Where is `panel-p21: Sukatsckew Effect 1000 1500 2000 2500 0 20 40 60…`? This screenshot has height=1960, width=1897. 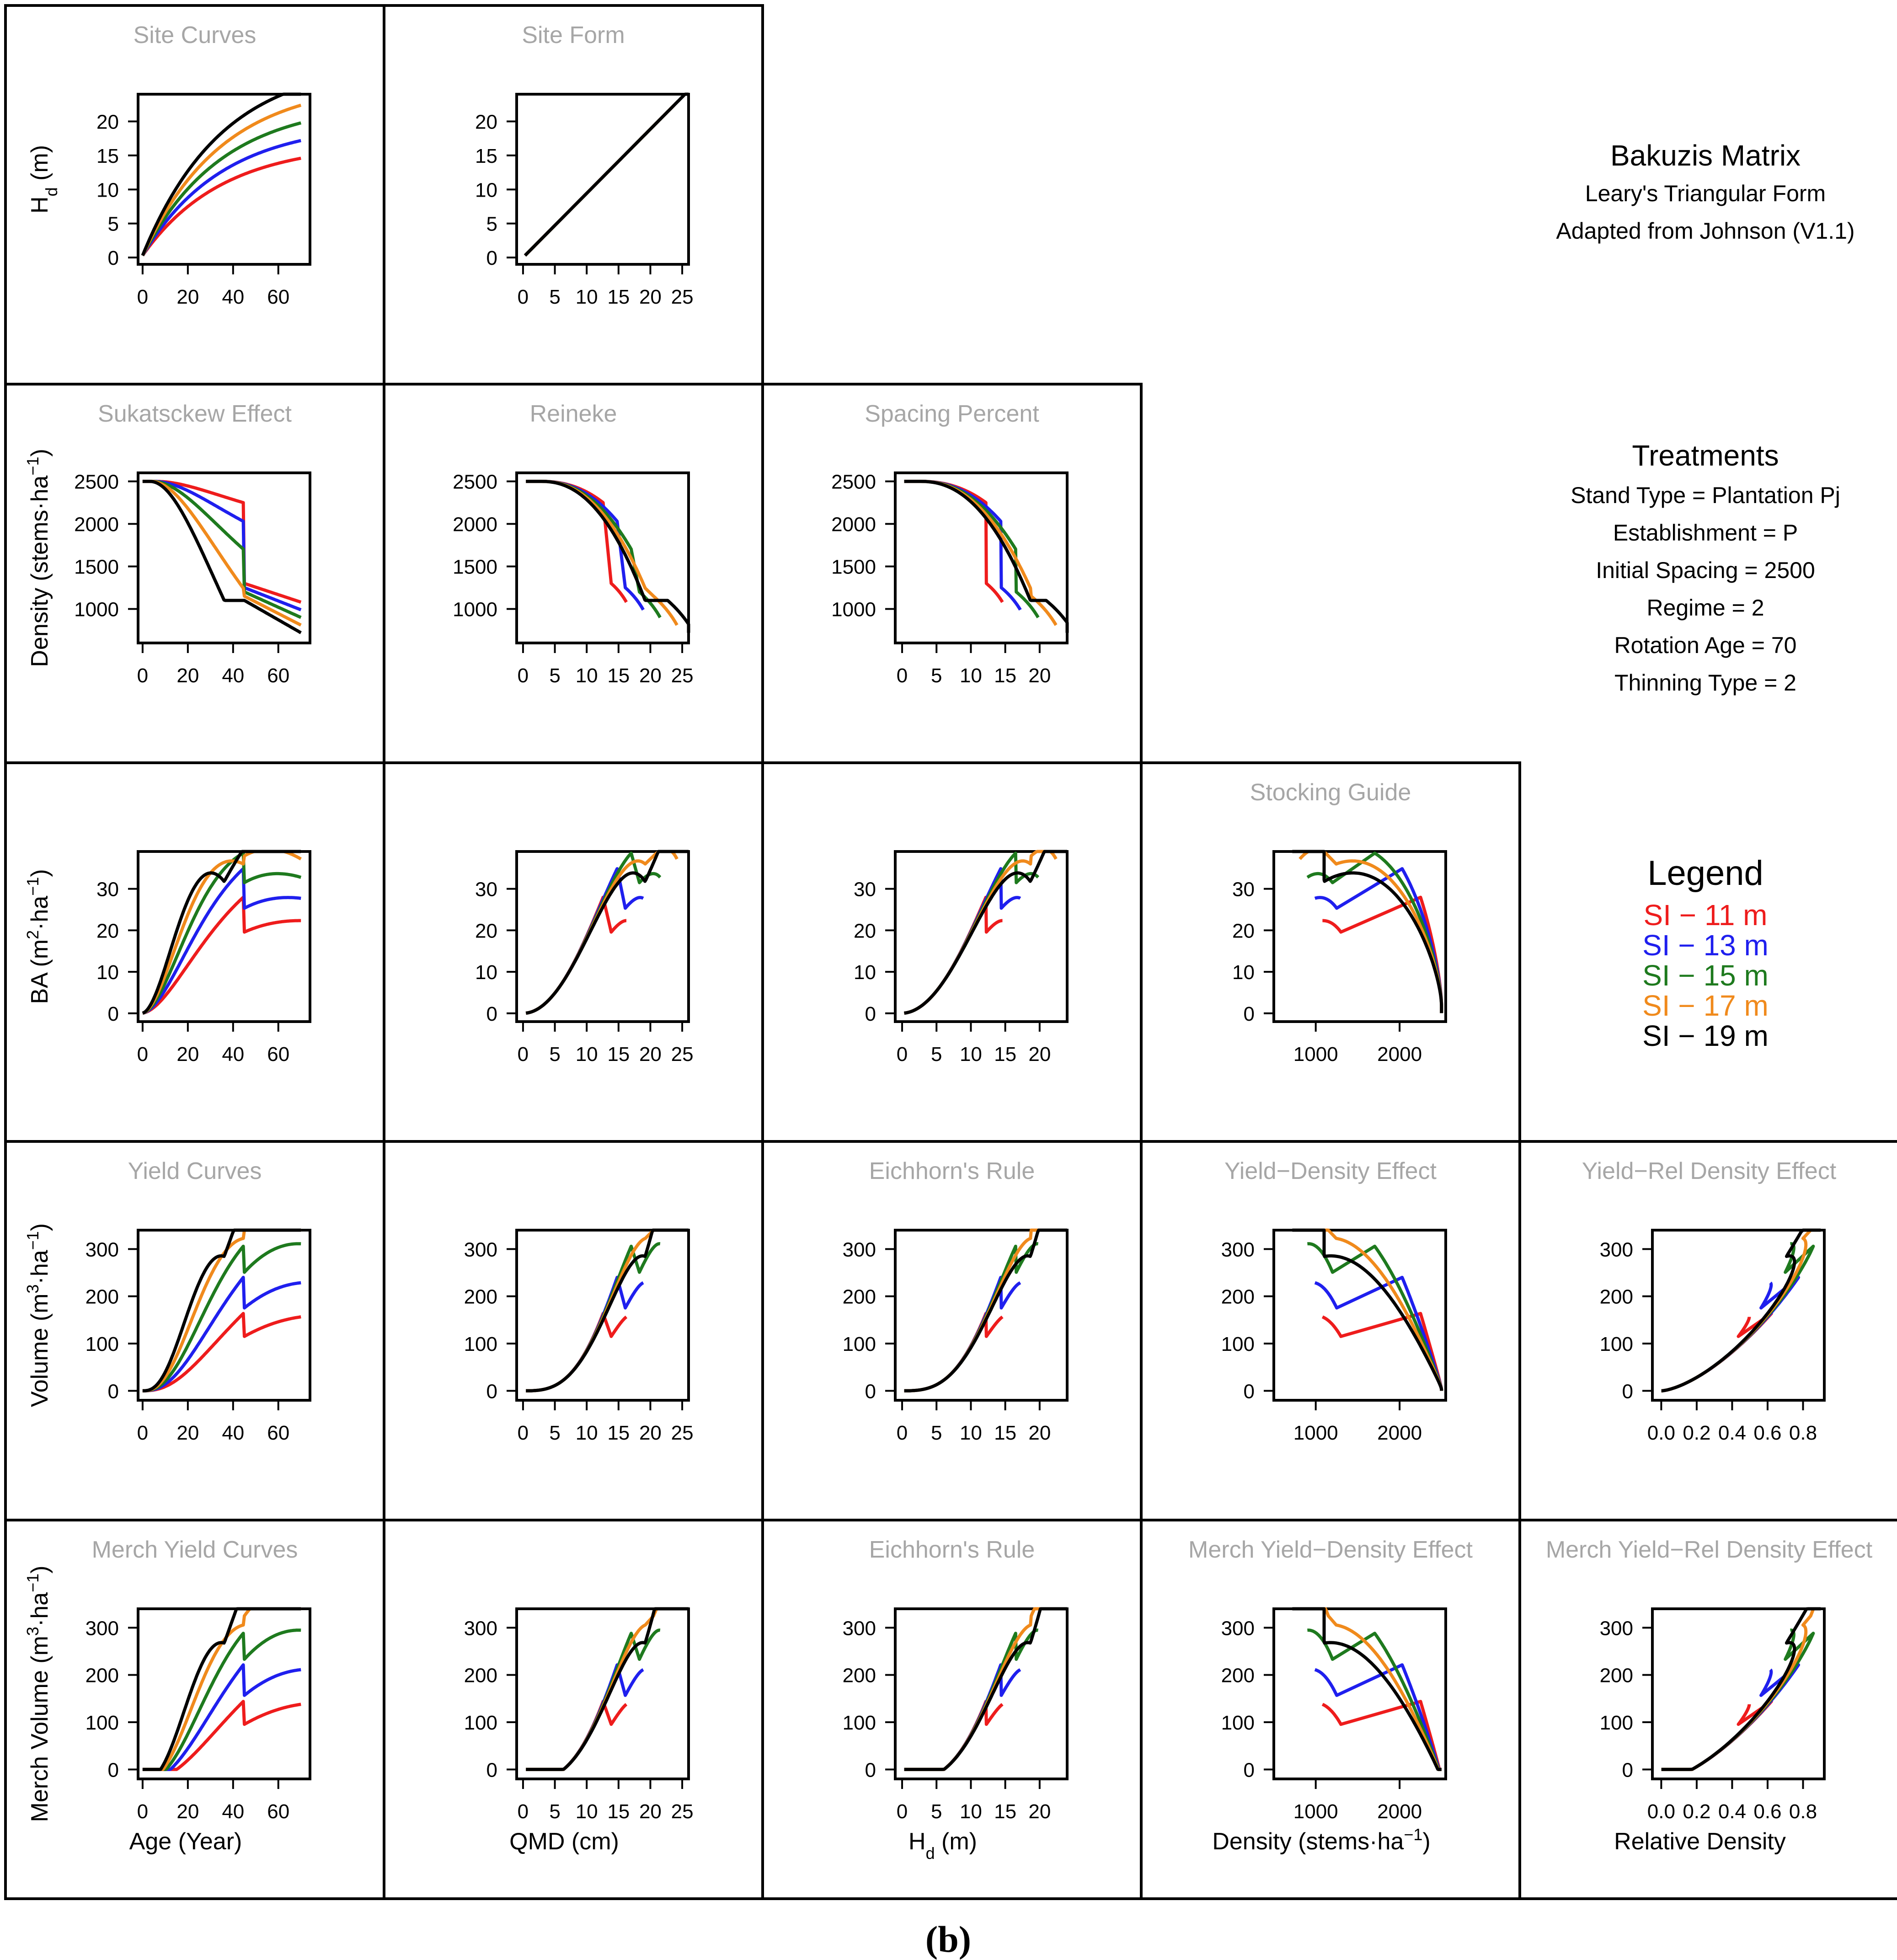 panel-p21: Sukatsckew Effect 1000 1500 2000 2500 0 20 40 60… is located at coordinates (167, 544).